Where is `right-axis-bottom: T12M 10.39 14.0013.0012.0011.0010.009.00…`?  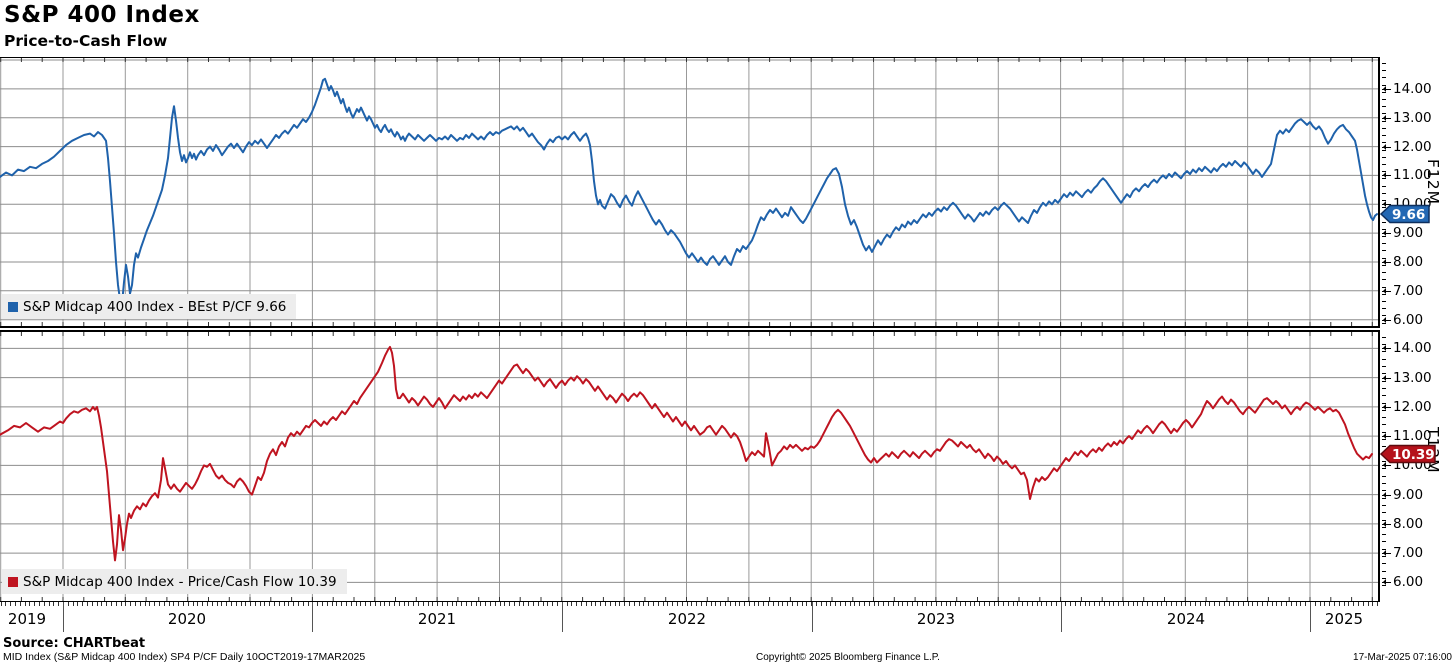
right-axis-bottom: T12M 10.39 14.0013.0012.0011.0010.009.00… is located at coordinates (1417, 466).